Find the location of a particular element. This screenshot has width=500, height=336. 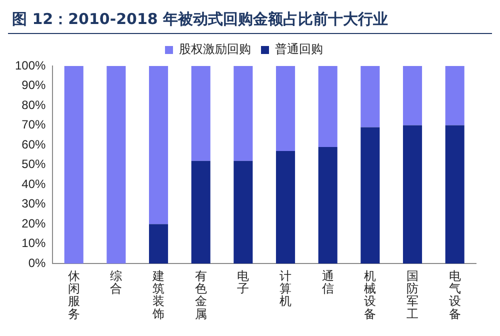

y-tick-label: 100% is located at coordinates (30, 65).